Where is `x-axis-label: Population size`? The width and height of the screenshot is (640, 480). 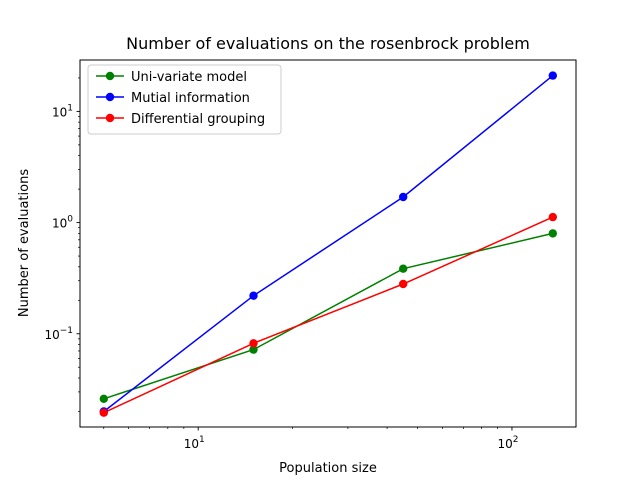
x-axis-label: Population size is located at coordinates (328, 468).